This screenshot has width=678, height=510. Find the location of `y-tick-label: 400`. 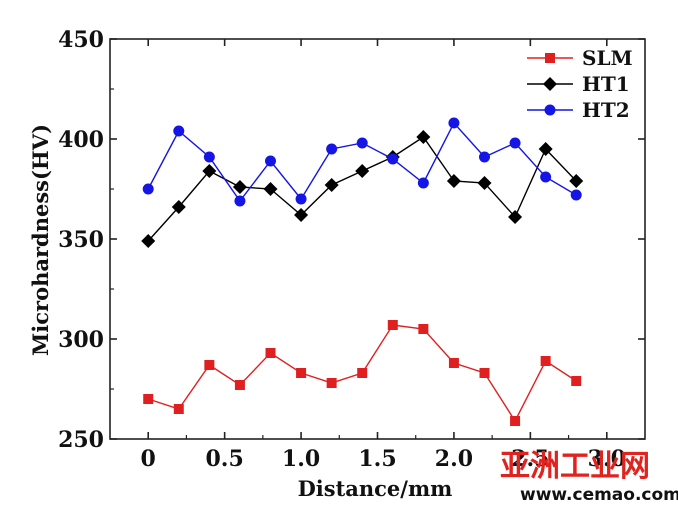

y-tick-label: 400 is located at coordinates (81, 140).